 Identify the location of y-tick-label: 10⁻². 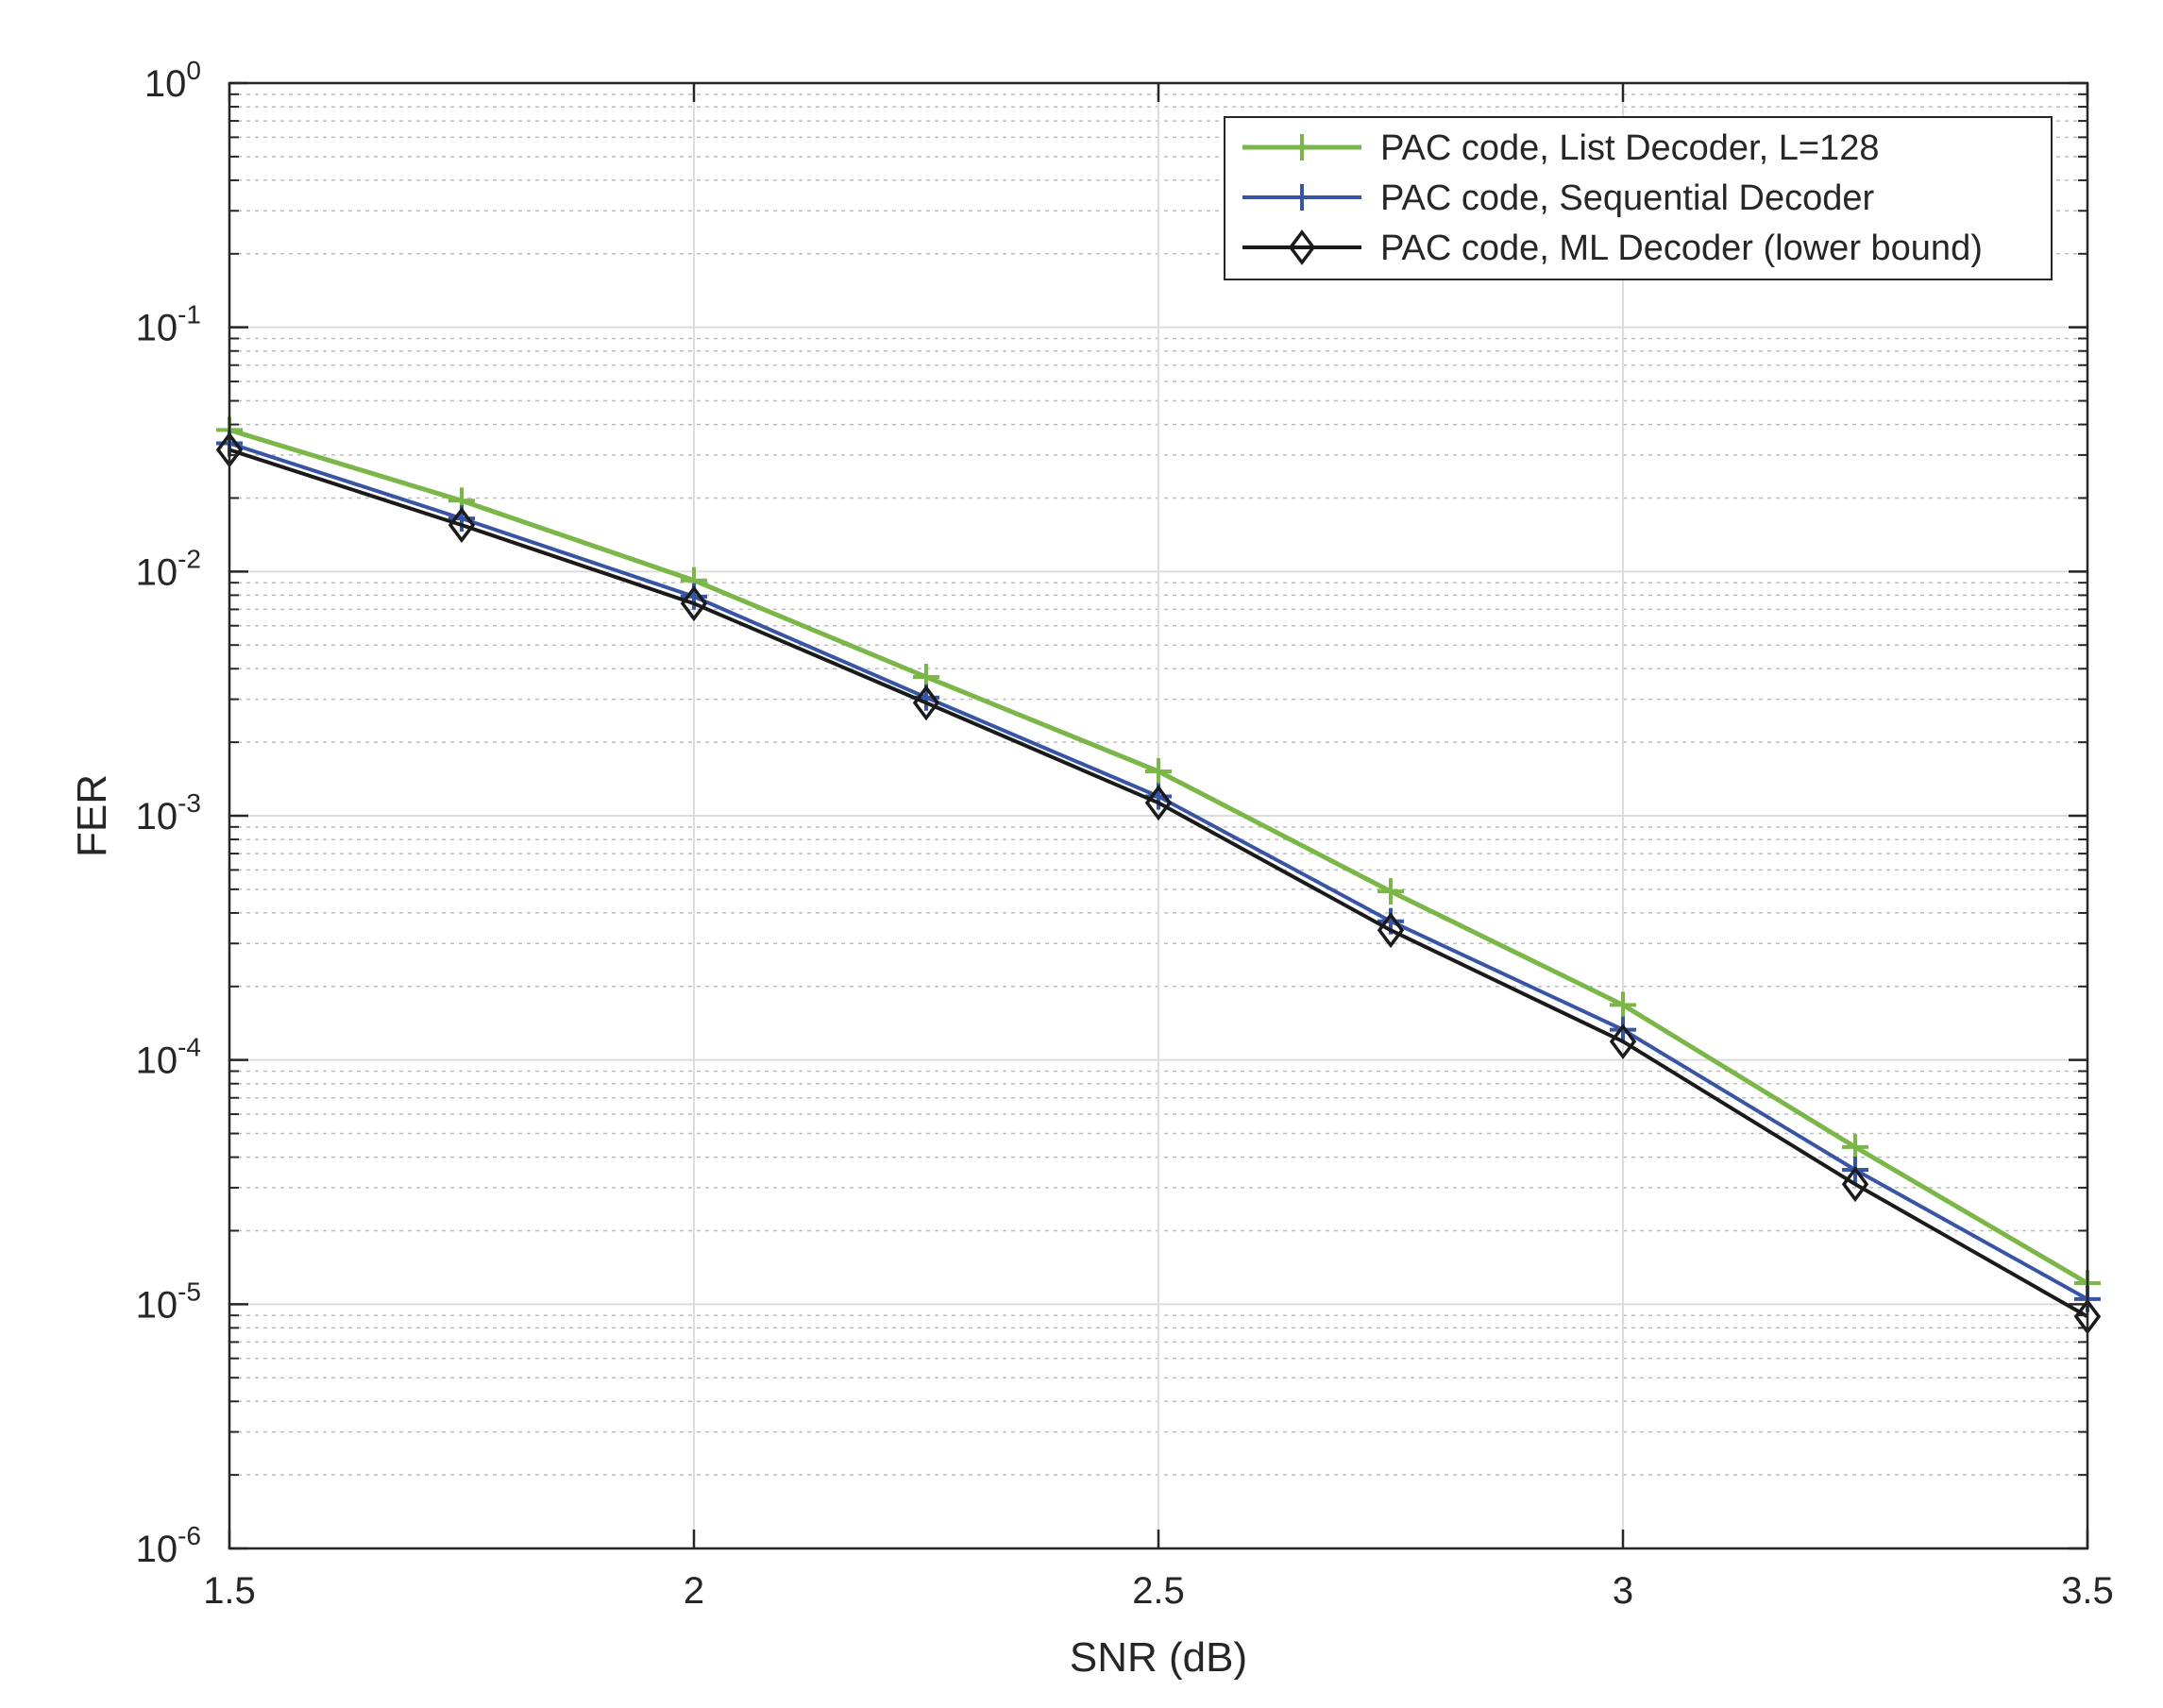
(168, 568).